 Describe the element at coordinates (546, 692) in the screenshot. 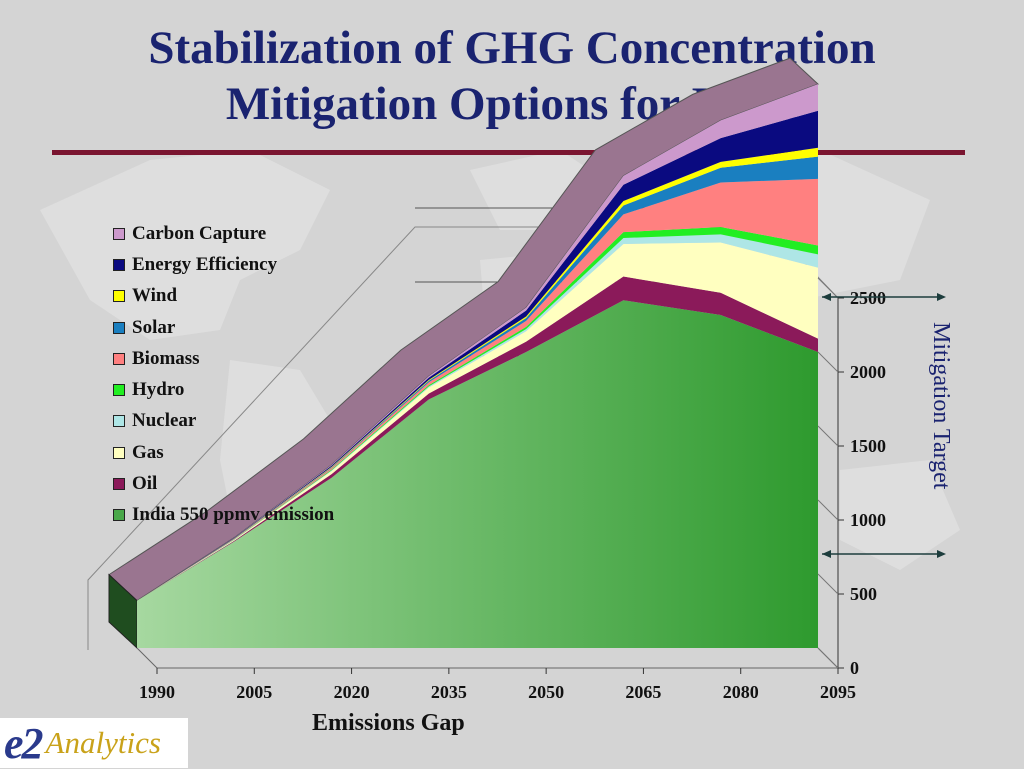

I see `x-tick-label: 2050` at that location.